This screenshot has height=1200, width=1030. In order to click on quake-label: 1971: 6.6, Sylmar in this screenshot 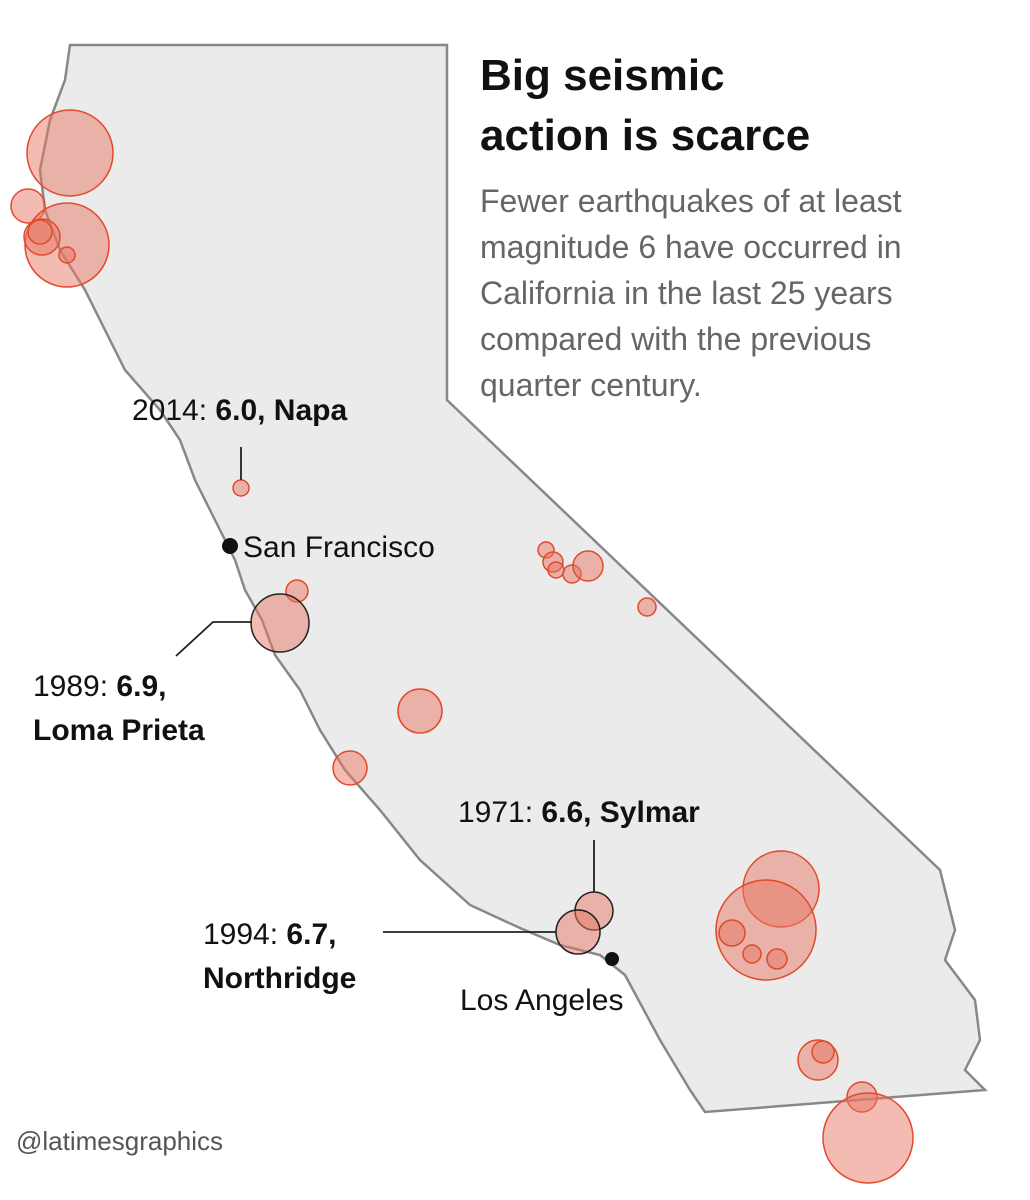, I will do `click(579, 812)`.